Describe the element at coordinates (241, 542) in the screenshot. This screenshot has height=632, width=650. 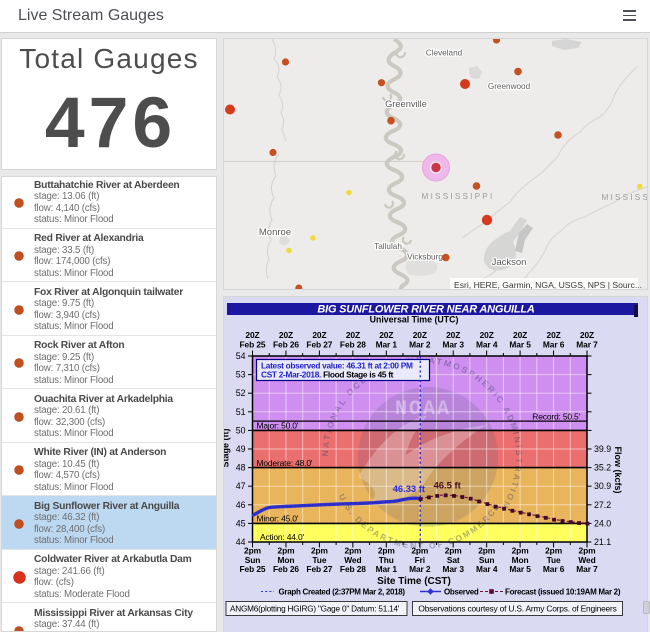
I see `svg-text: 44` at that location.